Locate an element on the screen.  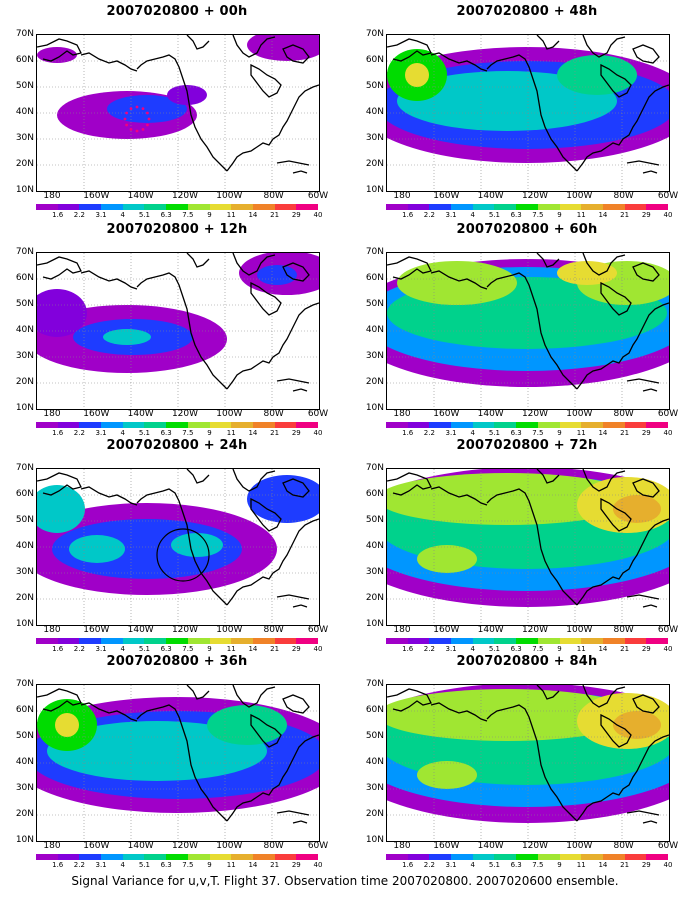
lon-tick-label: 100W is located at coordinates (229, 414).